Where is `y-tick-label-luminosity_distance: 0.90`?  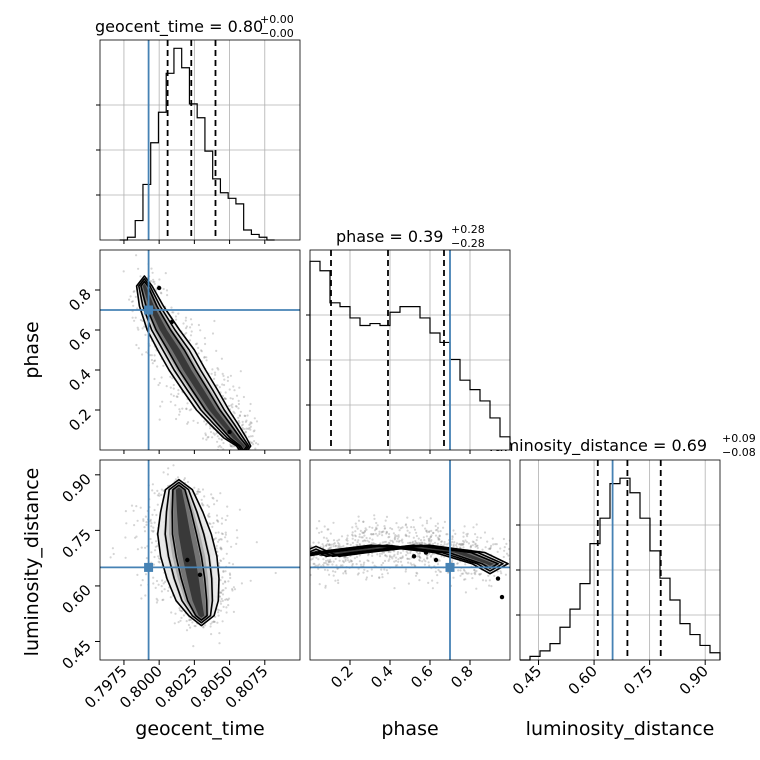 y-tick-label-luminosity_distance: 0.90 is located at coordinates (76, 488).